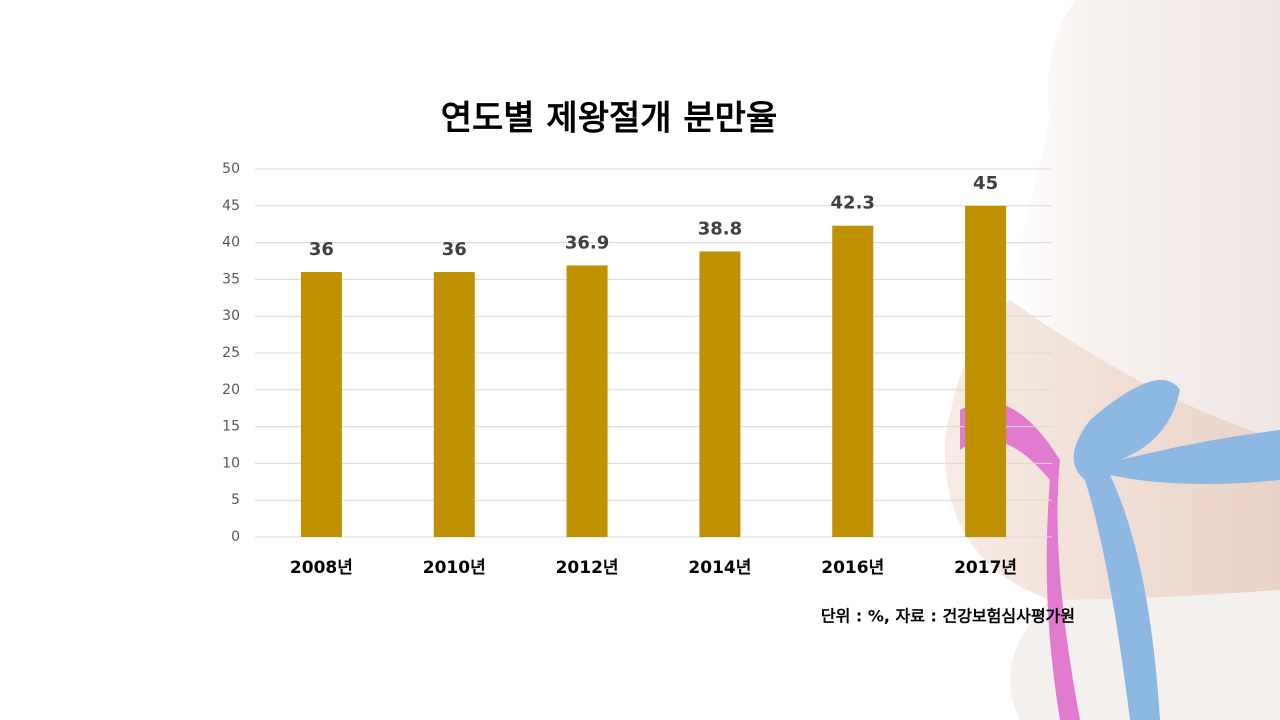 Image resolution: width=1280 pixels, height=720 pixels. Describe the element at coordinates (587, 568) in the screenshot. I see `x-tick-label: 2012년` at that location.